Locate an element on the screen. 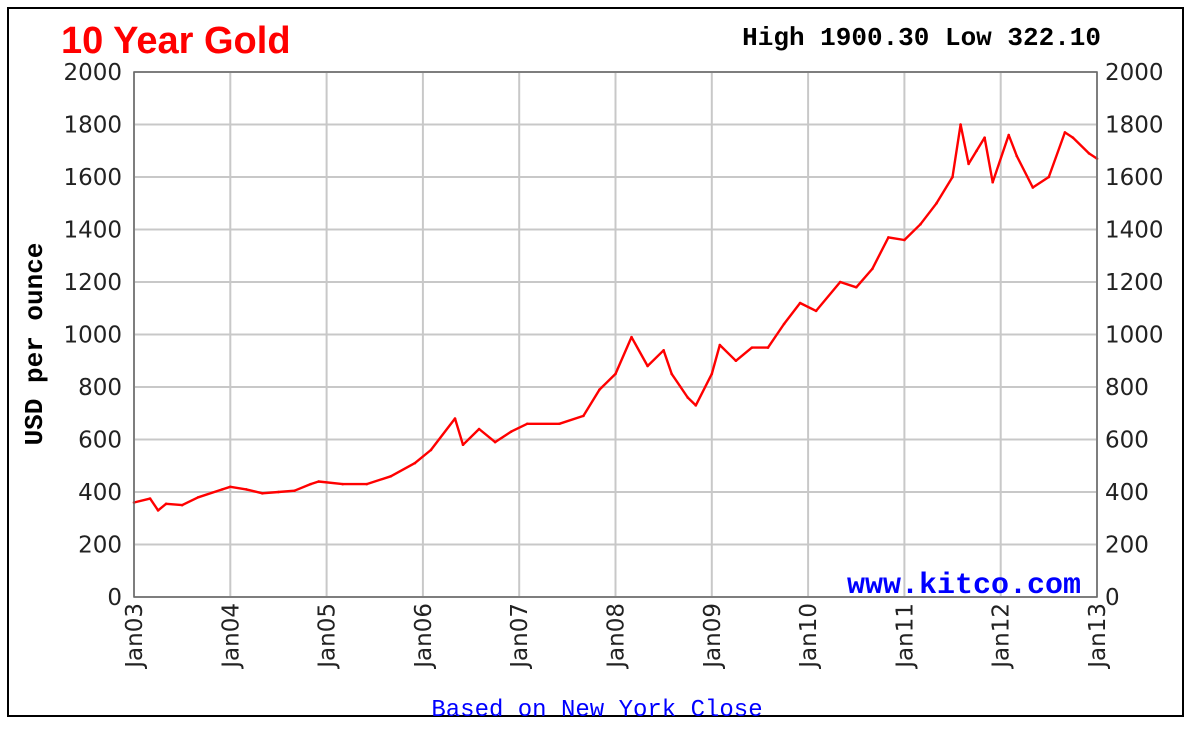  y-ticks-right: 0 200 400 600 800 1000 1200 1400 1600 1800 2000 is located at coordinates (1134, 335).